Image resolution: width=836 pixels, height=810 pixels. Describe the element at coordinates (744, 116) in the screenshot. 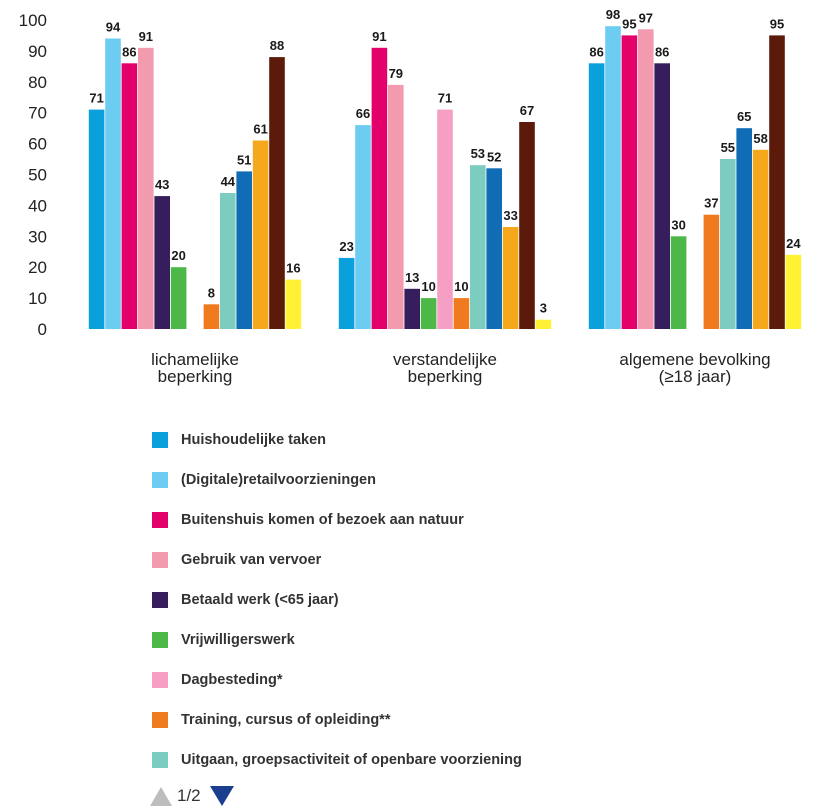

I see `data-label: 65` at that location.